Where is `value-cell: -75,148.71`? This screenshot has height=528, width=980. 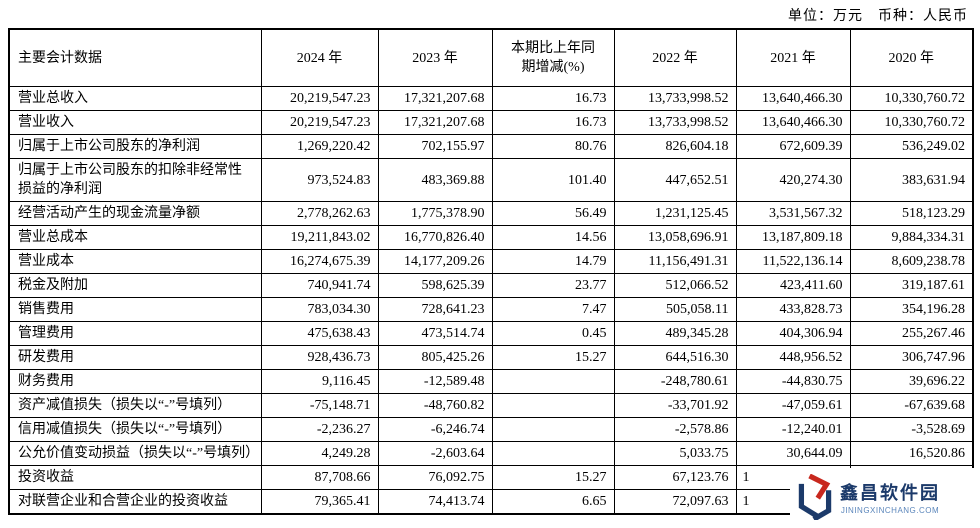 value-cell: -75,148.71 is located at coordinates (319, 405).